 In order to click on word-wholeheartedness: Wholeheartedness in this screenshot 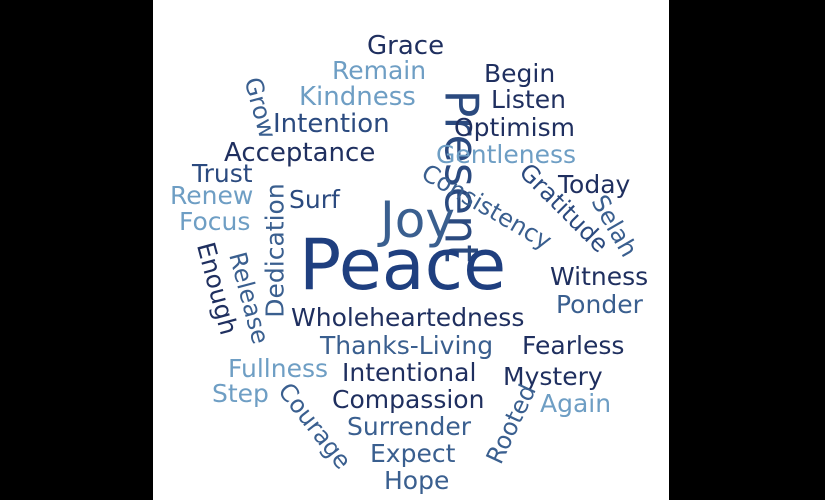, I will do `click(408, 317)`.